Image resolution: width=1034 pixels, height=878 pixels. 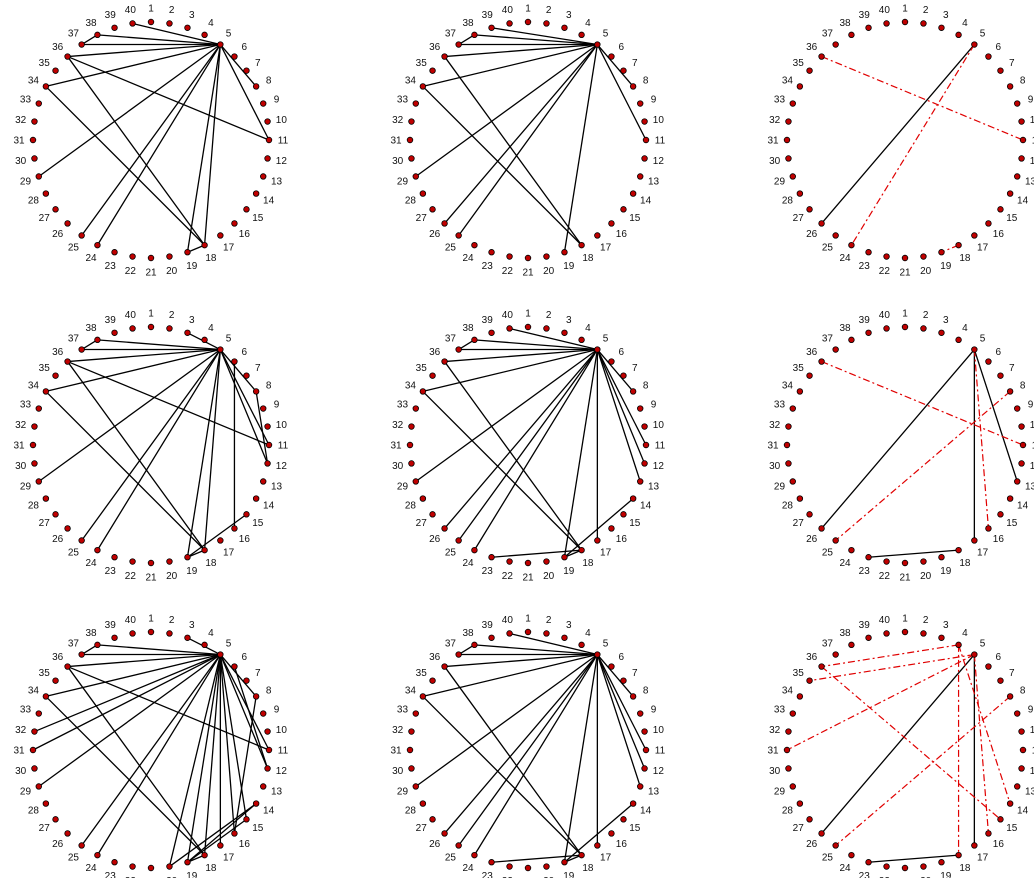 I want to click on node-label-12: 12, so click(x=282, y=161).